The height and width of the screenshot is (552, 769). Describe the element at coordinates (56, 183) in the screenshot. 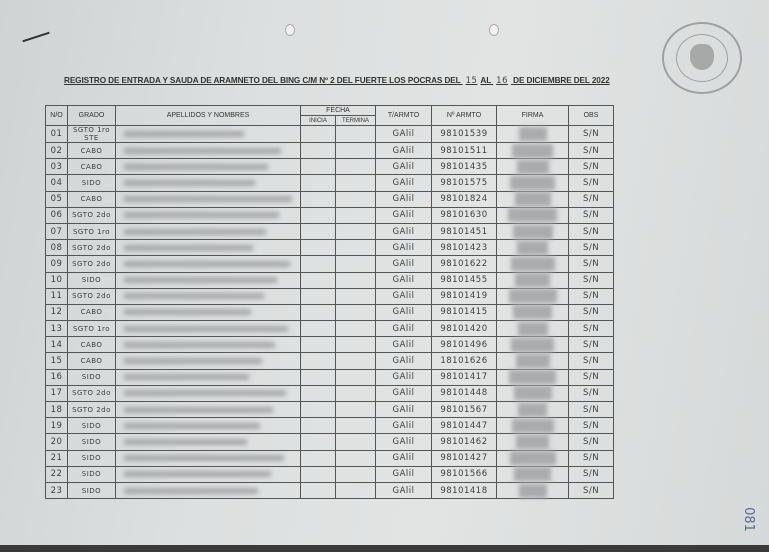

I see `row-number: 04` at that location.